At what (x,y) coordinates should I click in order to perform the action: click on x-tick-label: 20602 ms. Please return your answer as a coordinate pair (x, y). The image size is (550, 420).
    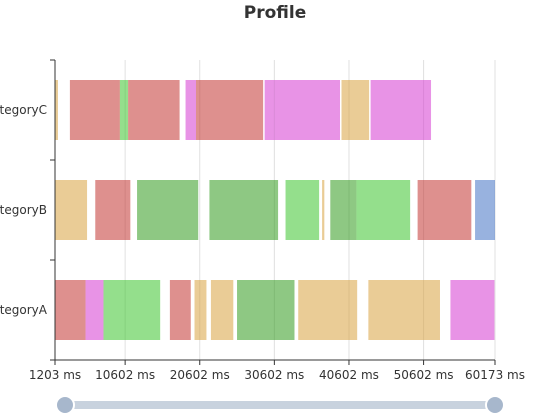
    Looking at the image, I should click on (200, 375).